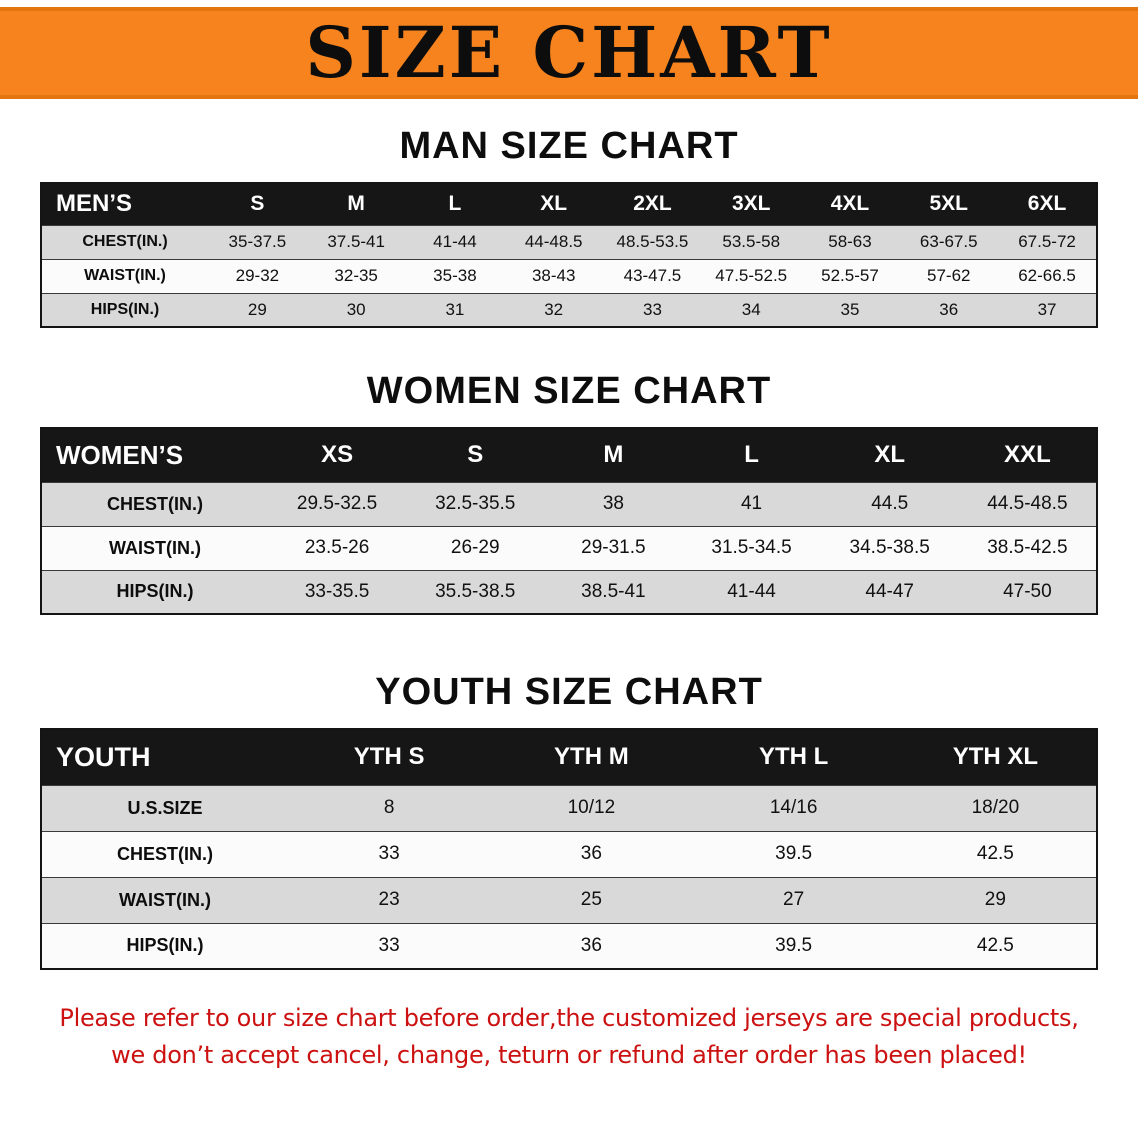 The image size is (1138, 1139). What do you see at coordinates (613, 503) in the screenshot?
I see `cell-value: 38` at bounding box center [613, 503].